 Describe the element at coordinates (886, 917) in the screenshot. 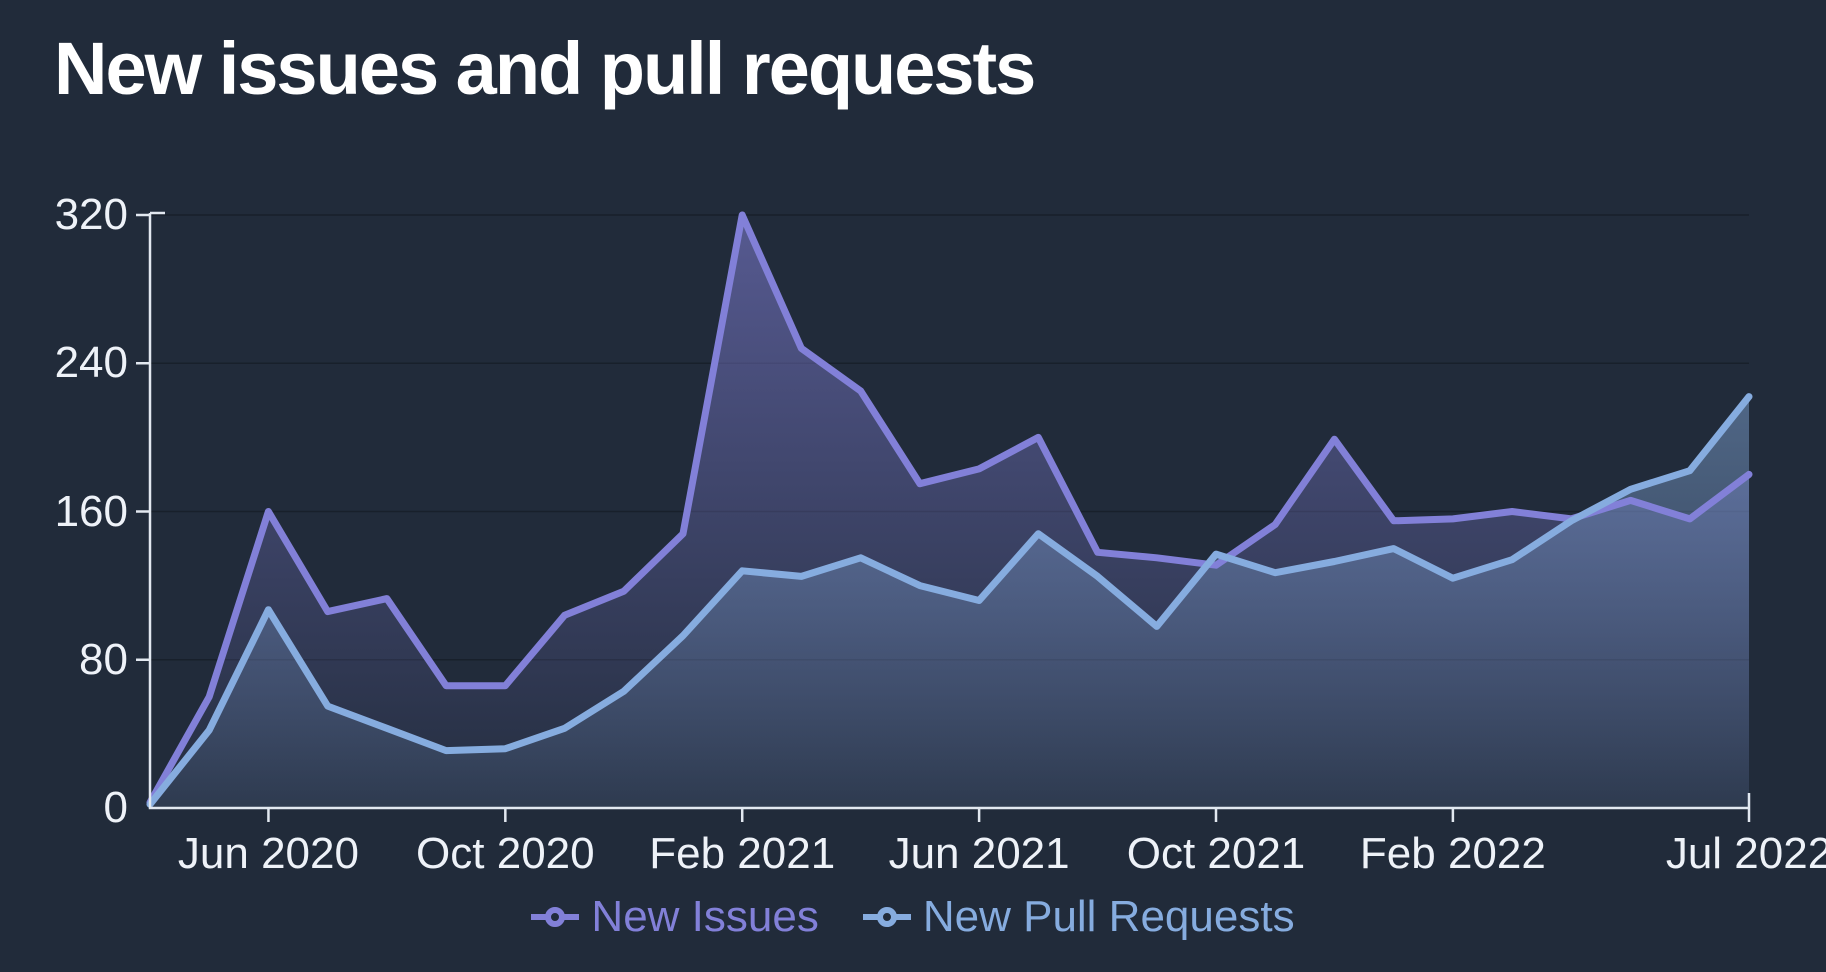

I see `pull_requests-legend-marker-icon` at that location.